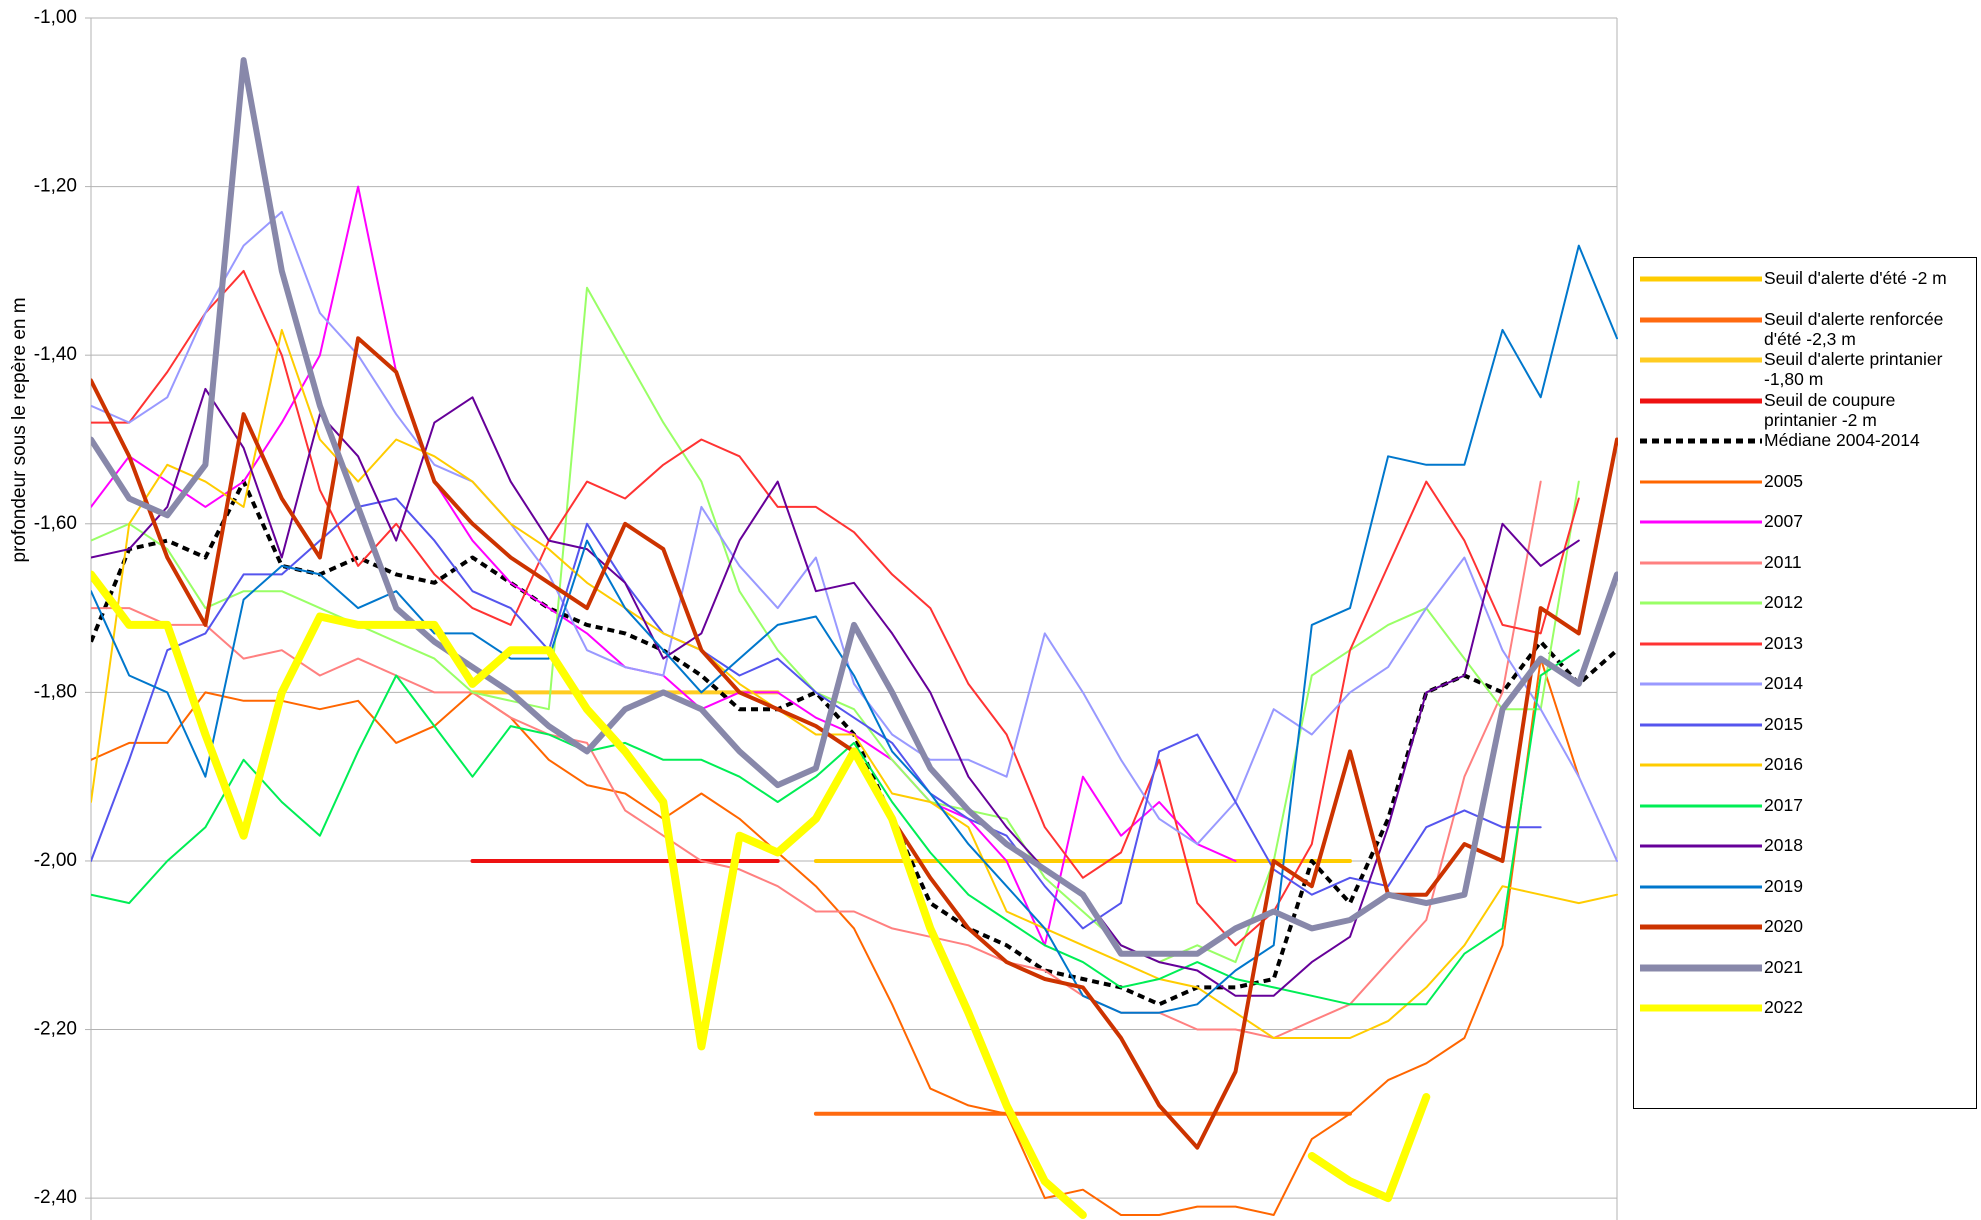  Describe the element at coordinates (1805, 896) in the screenshot. I see `legend-item: 2019` at that location.